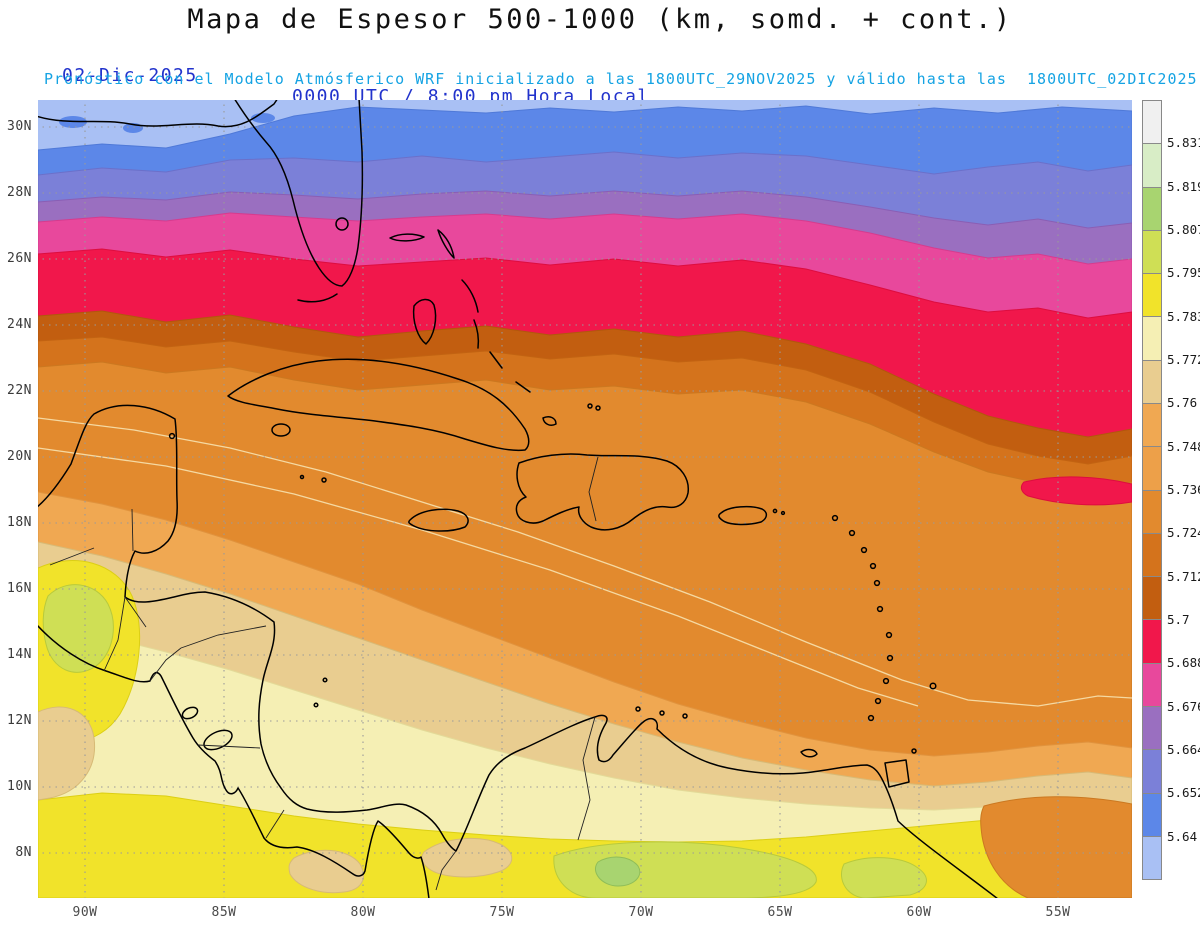  What do you see at coordinates (1183, 793) in the screenshot?
I see `colorbar-label: 5.652` at bounding box center [1183, 793].